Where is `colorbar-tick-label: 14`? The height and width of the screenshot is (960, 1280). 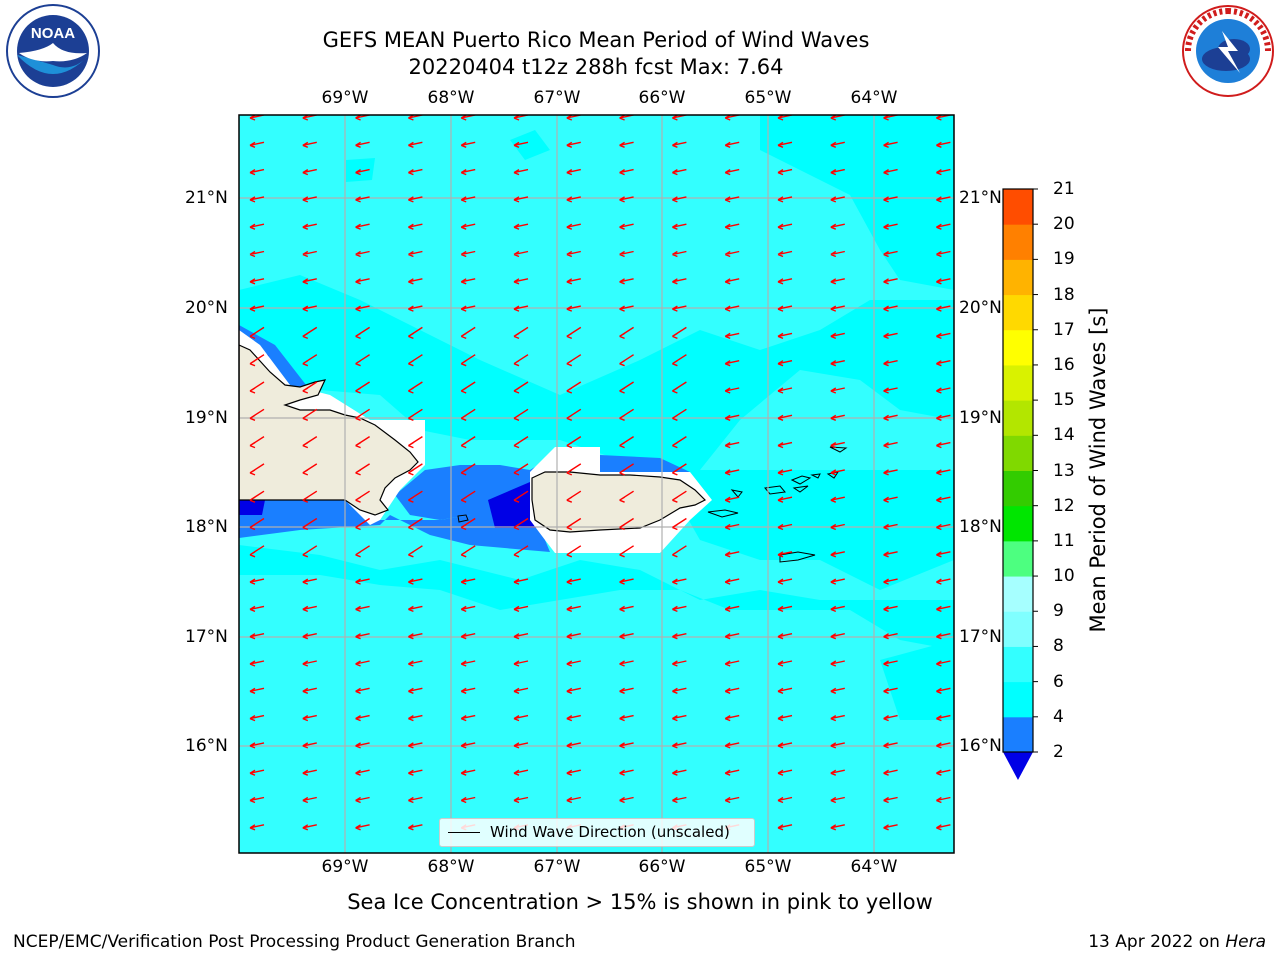 colorbar-tick-label: 14 is located at coordinates (1064, 435).